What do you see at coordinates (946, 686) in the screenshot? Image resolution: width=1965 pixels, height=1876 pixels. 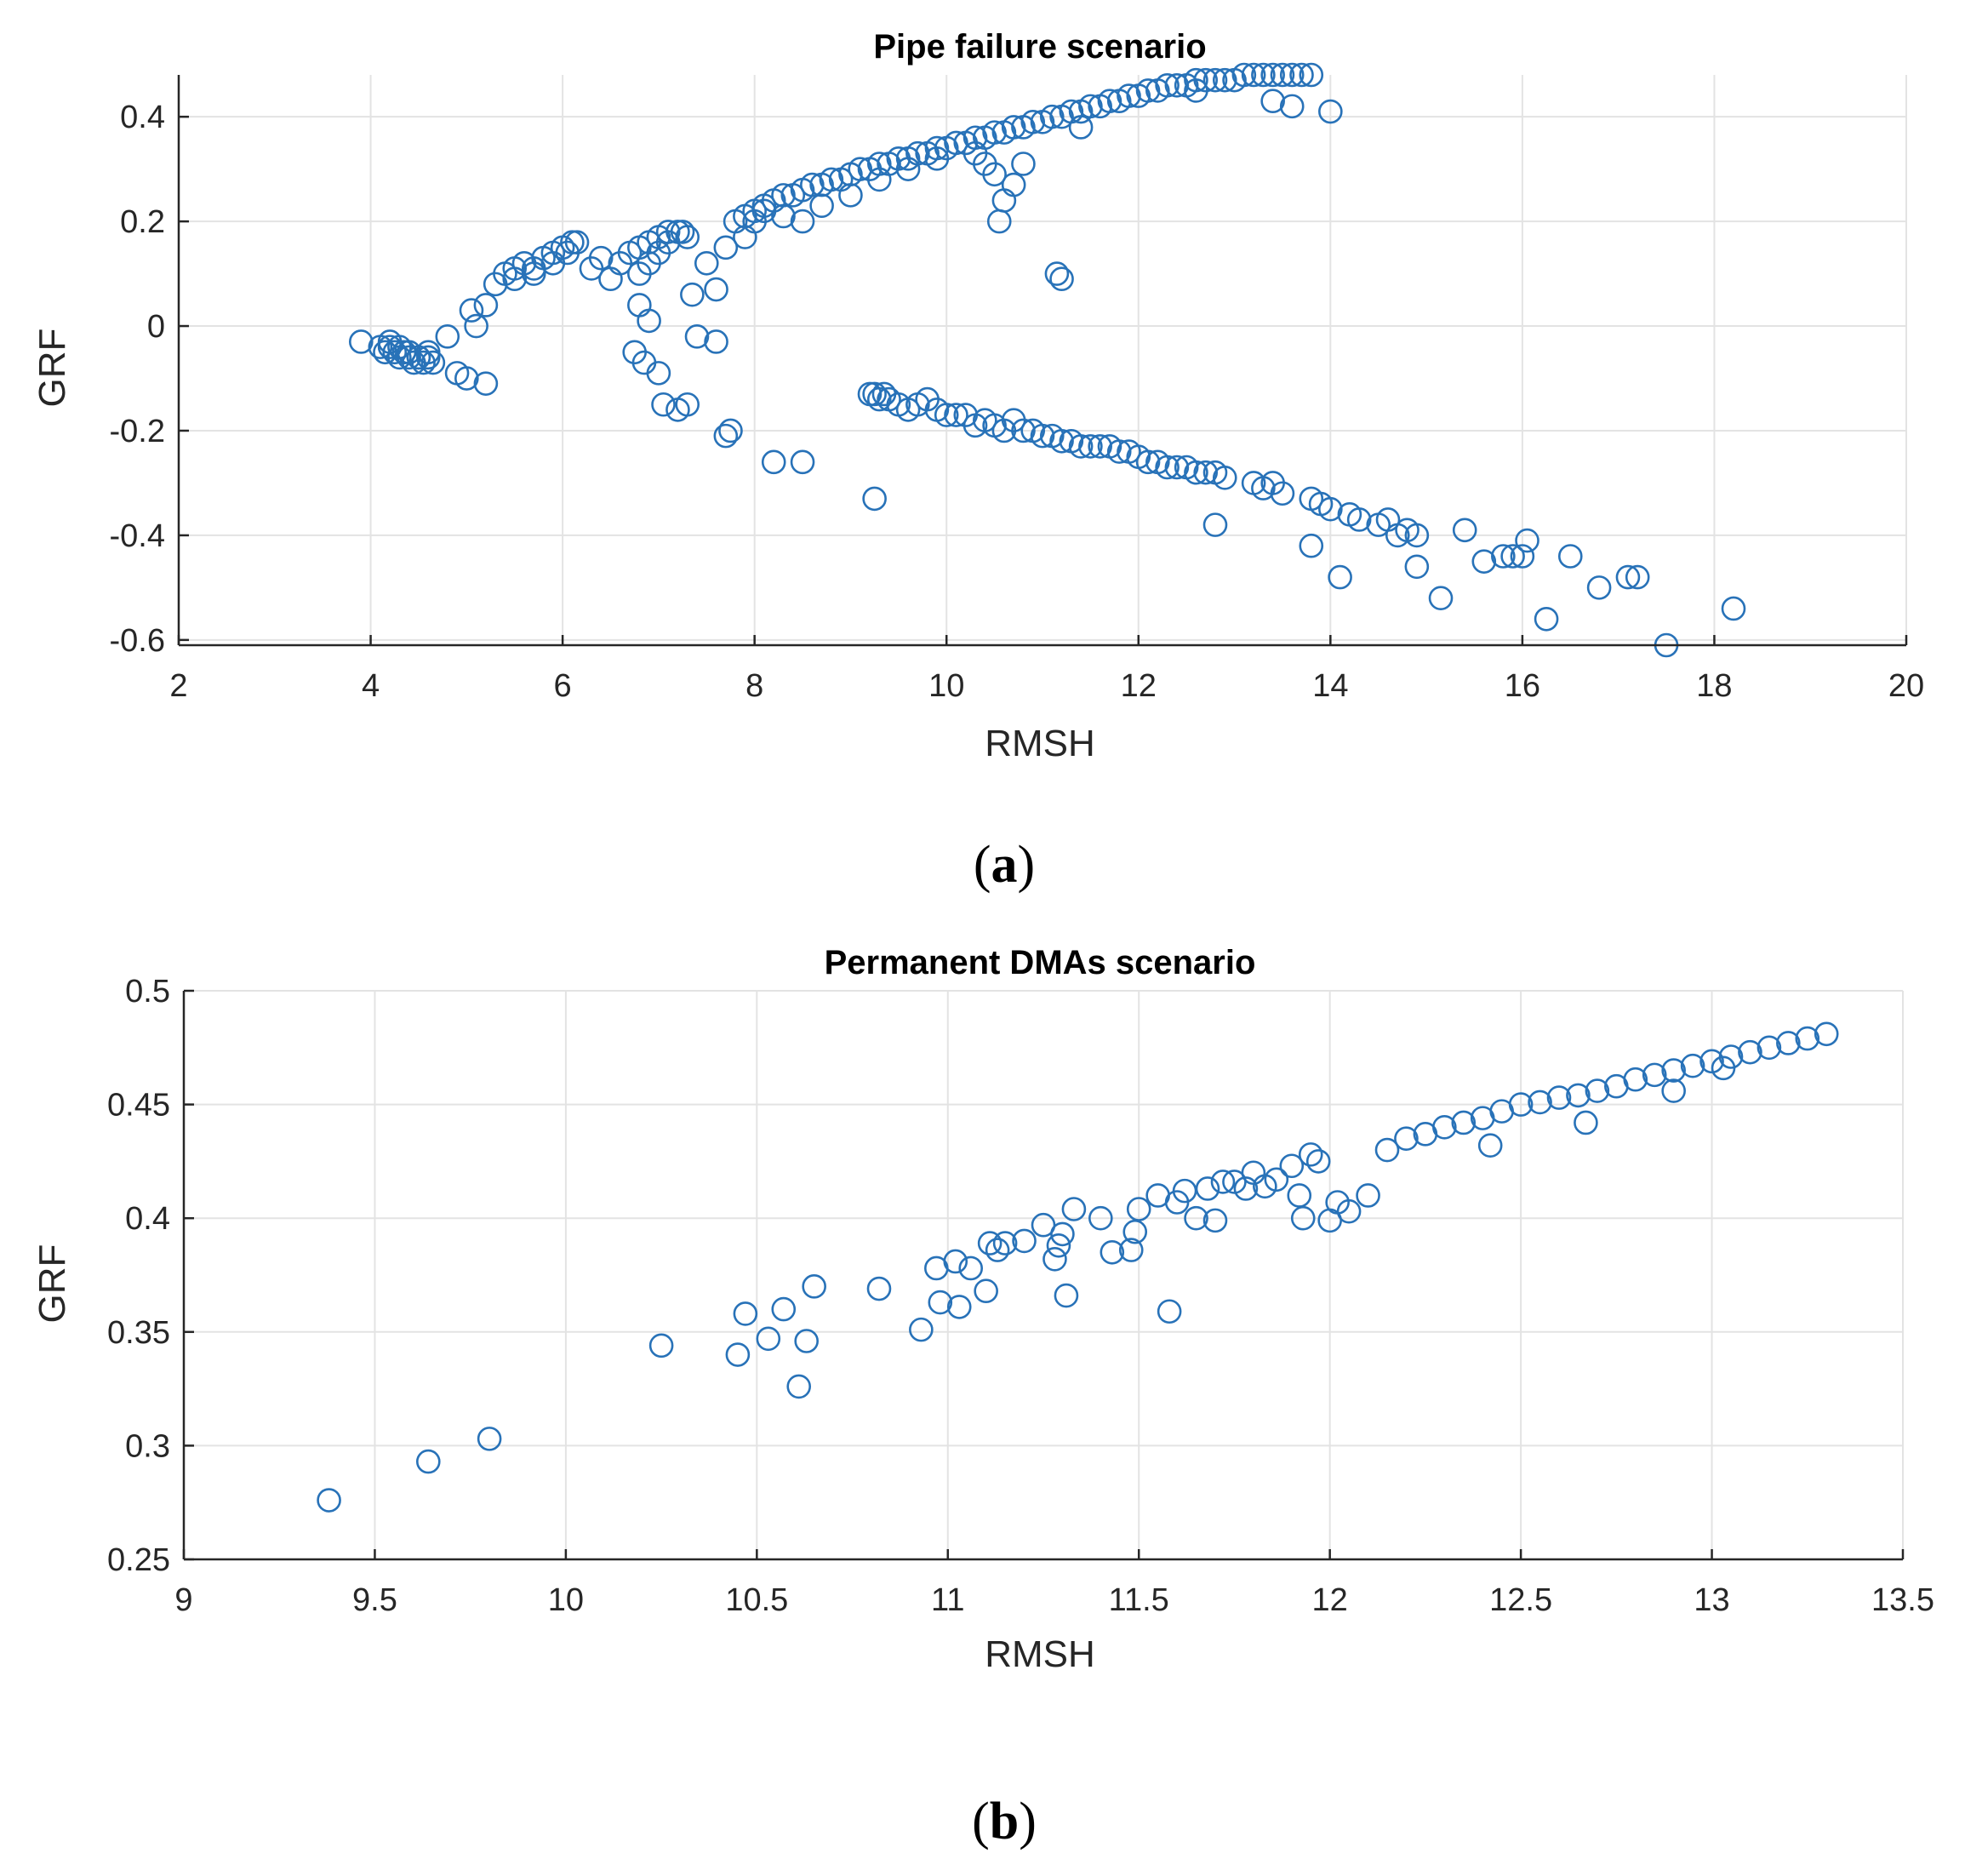 I see `x-tick-label: 10` at bounding box center [946, 686].